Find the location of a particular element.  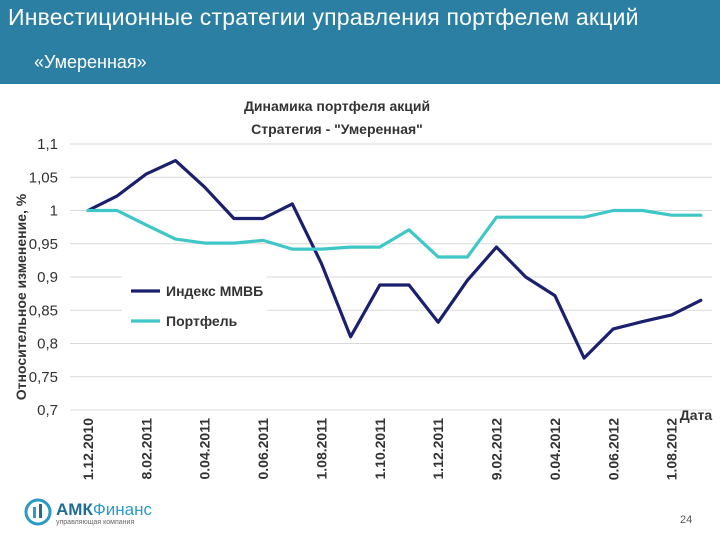

x-tick-label: 1.08.2011 is located at coordinates (321, 449).